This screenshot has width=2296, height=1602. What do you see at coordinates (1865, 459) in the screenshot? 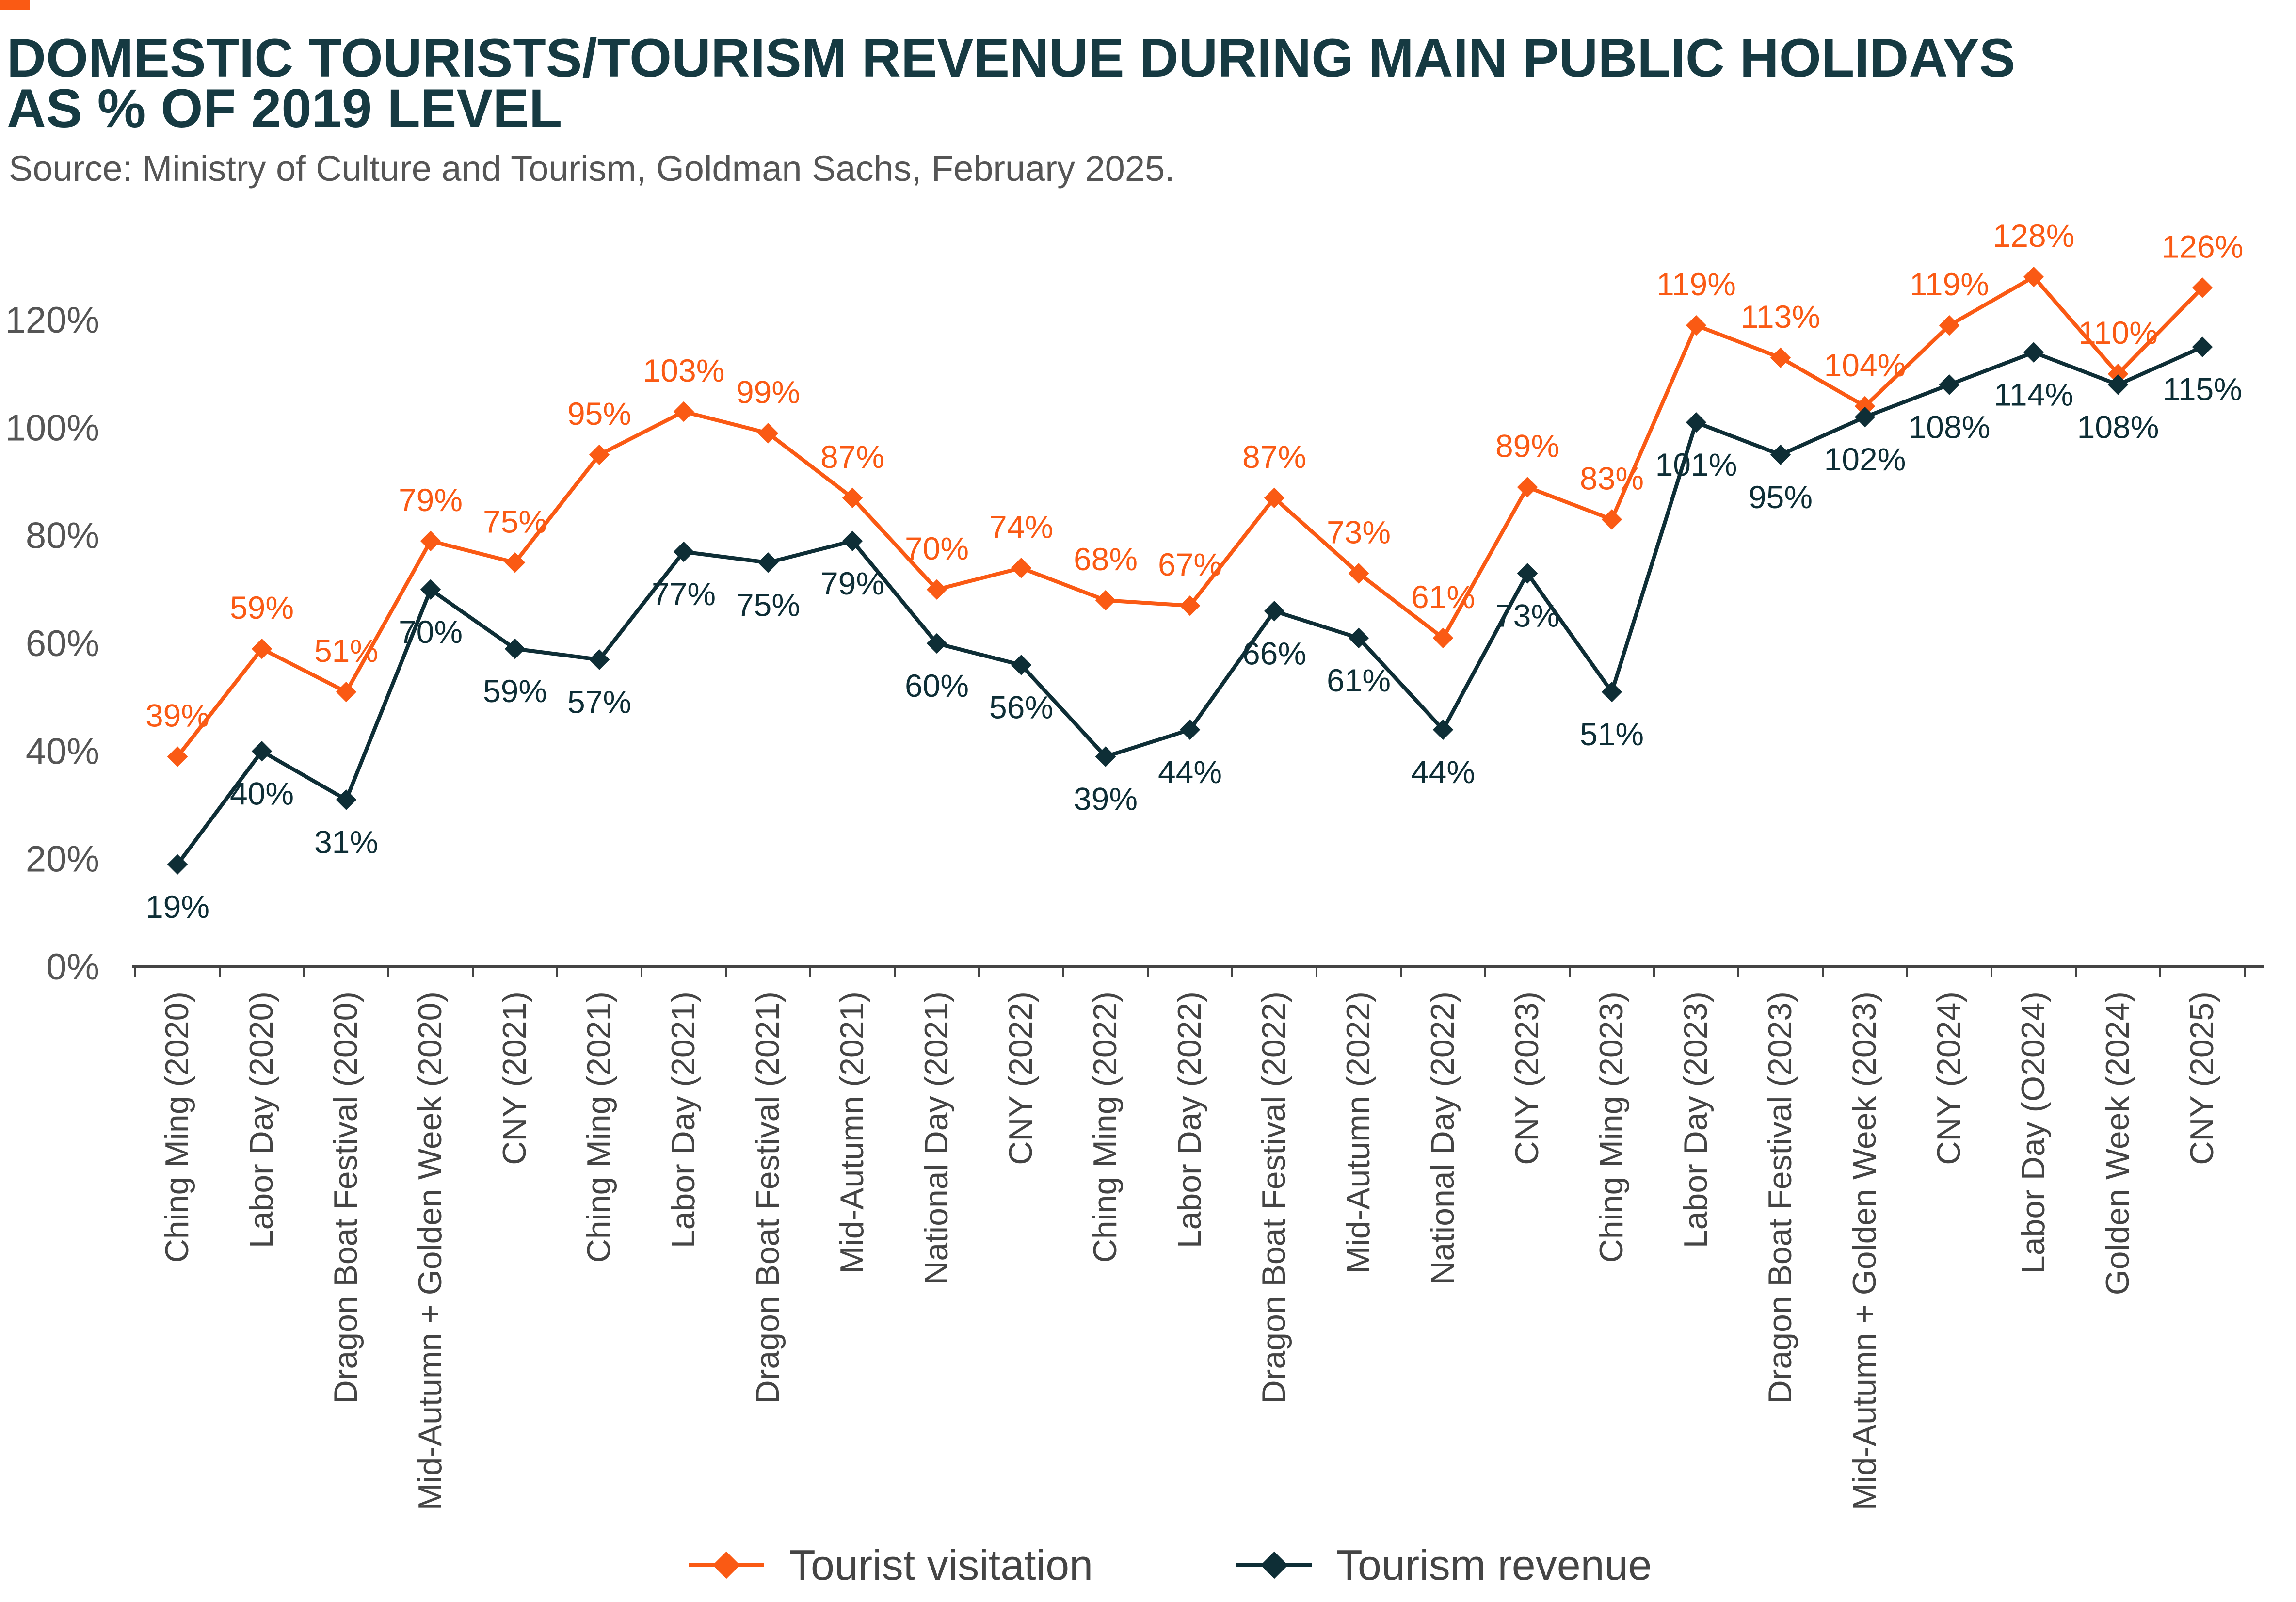
I see `data-label-tourism-revenue-20: 102%` at bounding box center [1865, 459].